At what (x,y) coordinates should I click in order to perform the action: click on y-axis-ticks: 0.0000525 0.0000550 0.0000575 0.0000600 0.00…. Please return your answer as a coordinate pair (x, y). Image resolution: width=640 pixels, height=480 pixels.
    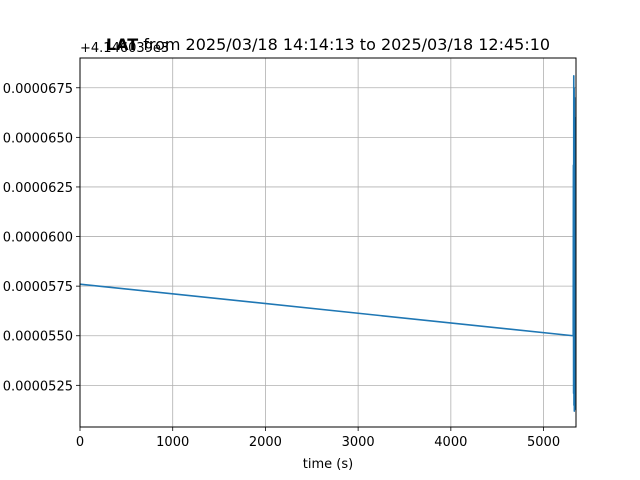
    Looking at the image, I should click on (41, 238).